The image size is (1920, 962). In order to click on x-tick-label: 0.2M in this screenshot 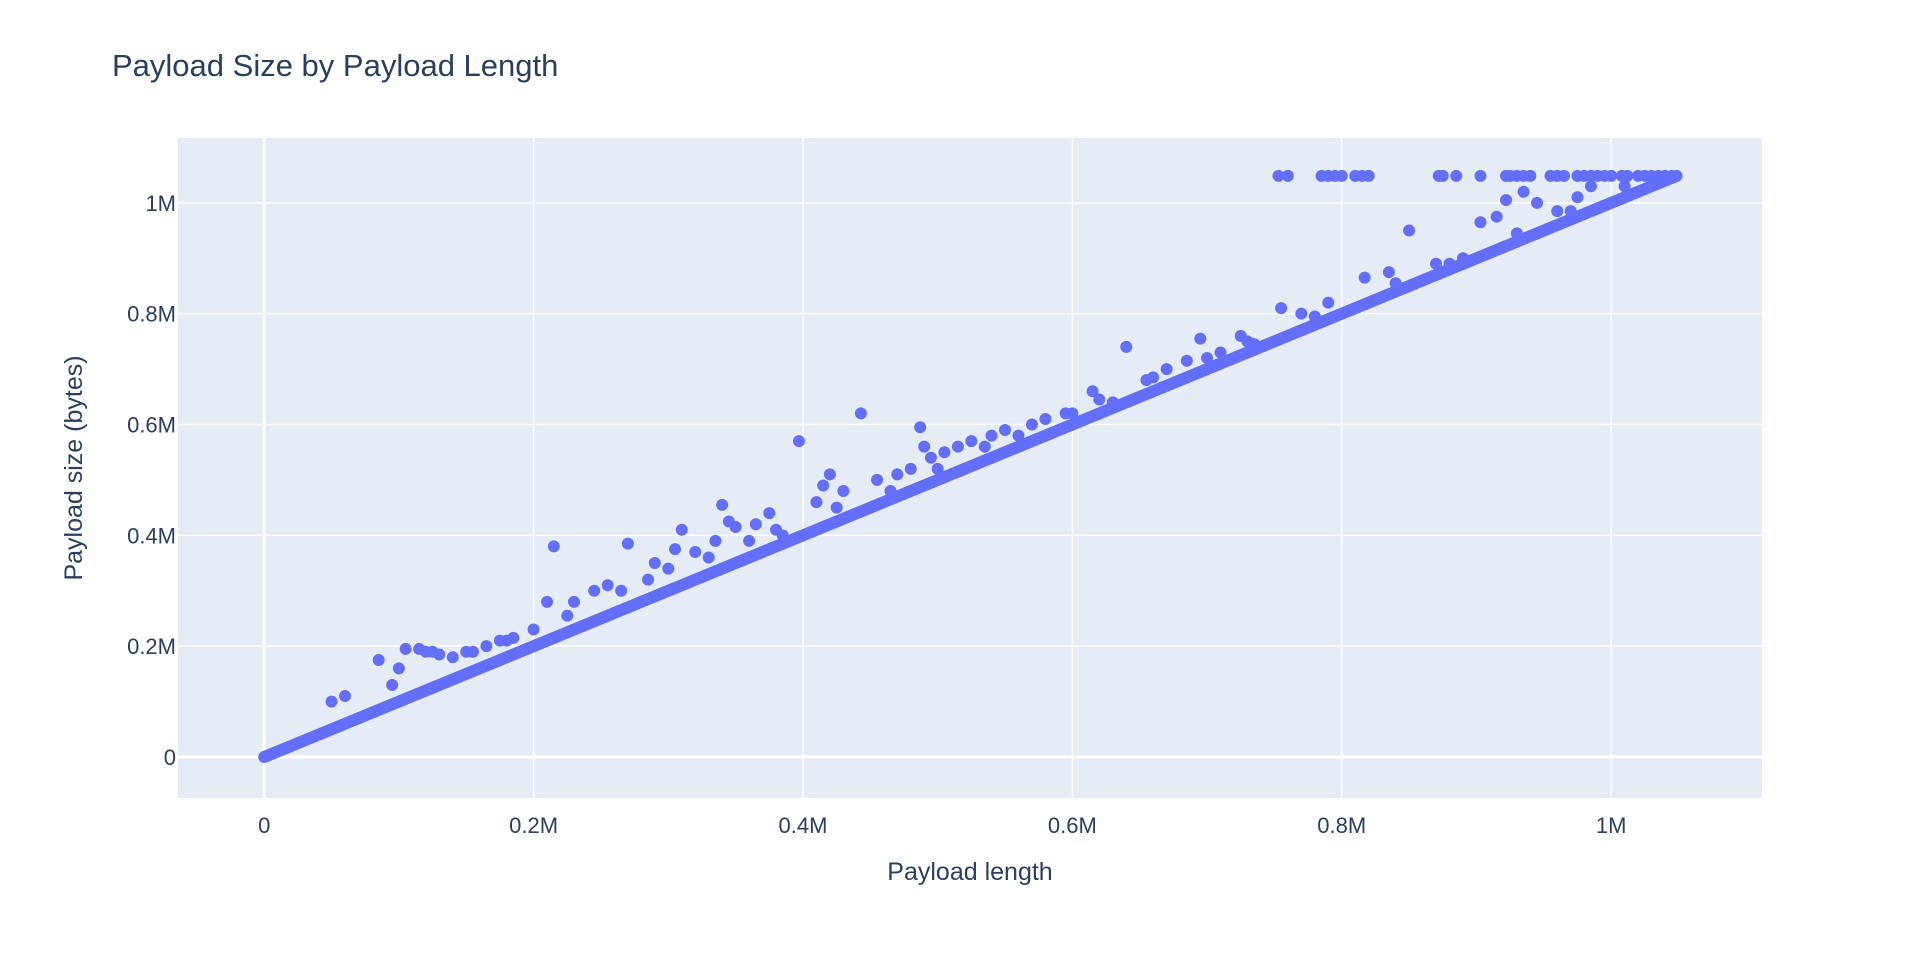, I will do `click(533, 825)`.